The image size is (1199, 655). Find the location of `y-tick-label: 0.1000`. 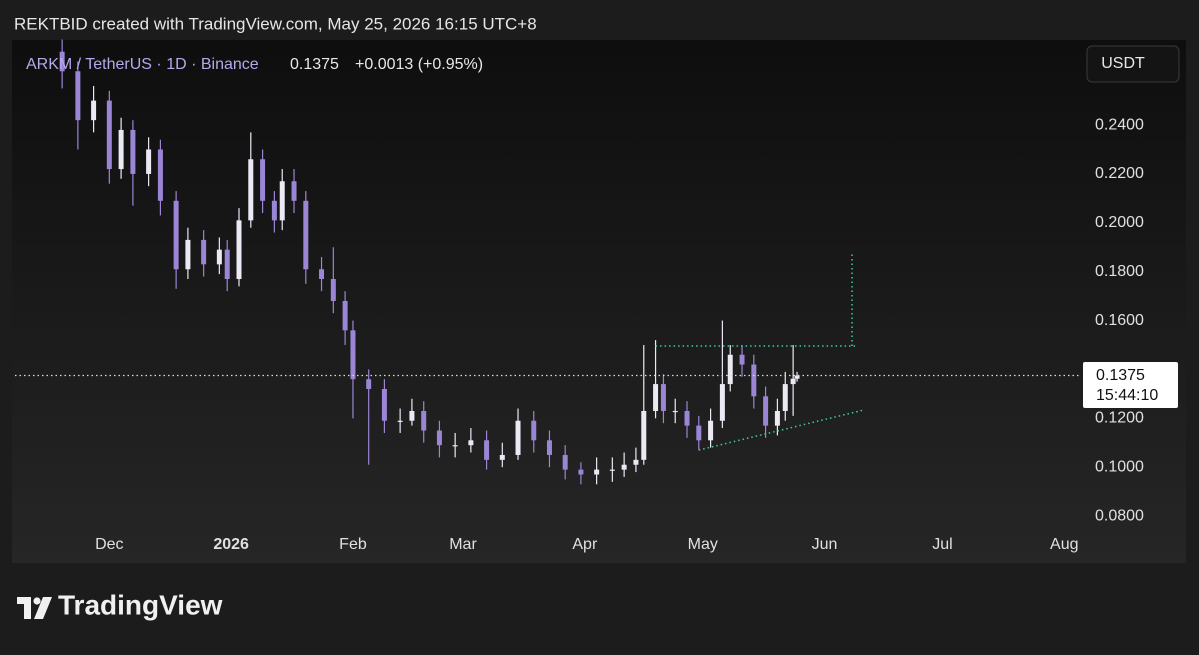

y-tick-label: 0.1000 is located at coordinates (1119, 466).